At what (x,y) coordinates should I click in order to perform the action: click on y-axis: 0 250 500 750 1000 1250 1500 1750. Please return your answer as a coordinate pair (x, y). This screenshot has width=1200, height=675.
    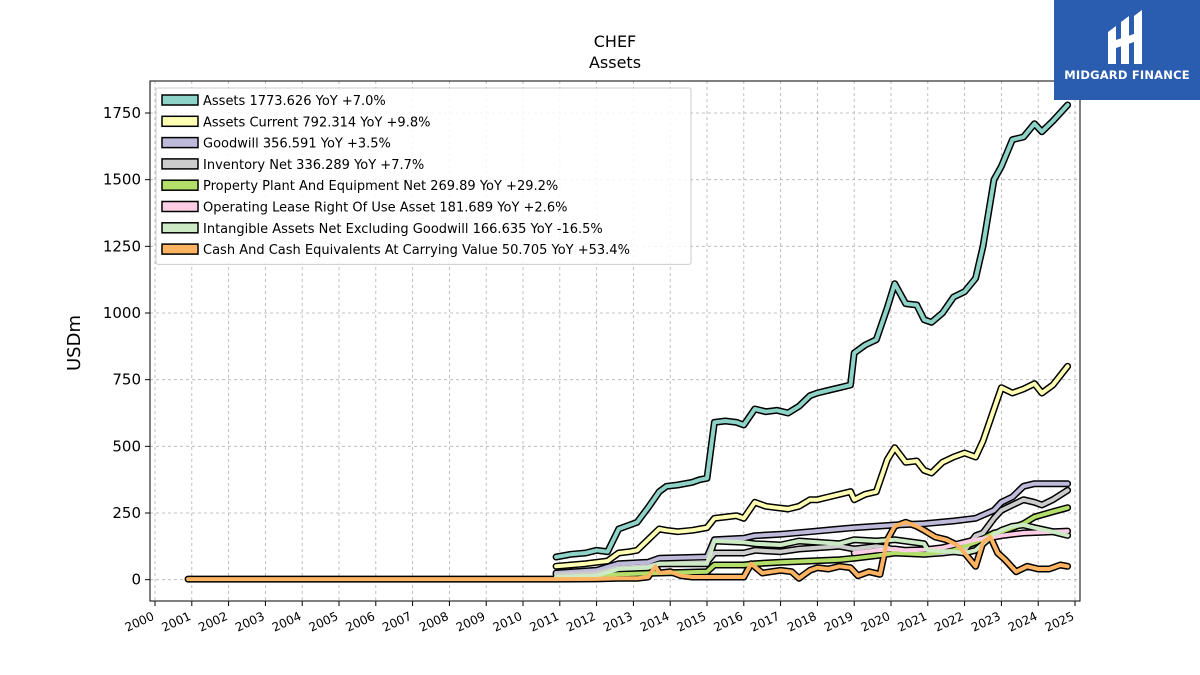
    Looking at the image, I should click on (126, 346).